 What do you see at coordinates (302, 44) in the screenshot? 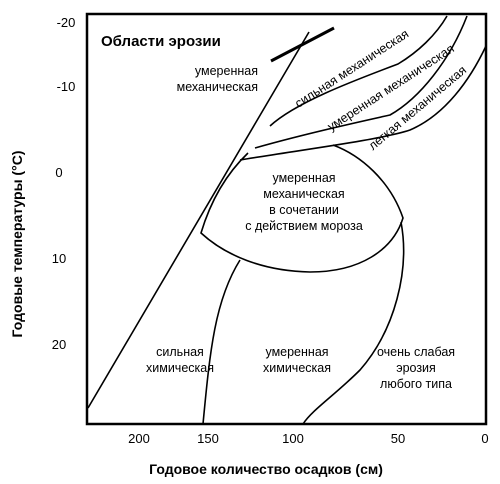
I see `dry-limit-bold-line` at bounding box center [302, 44].